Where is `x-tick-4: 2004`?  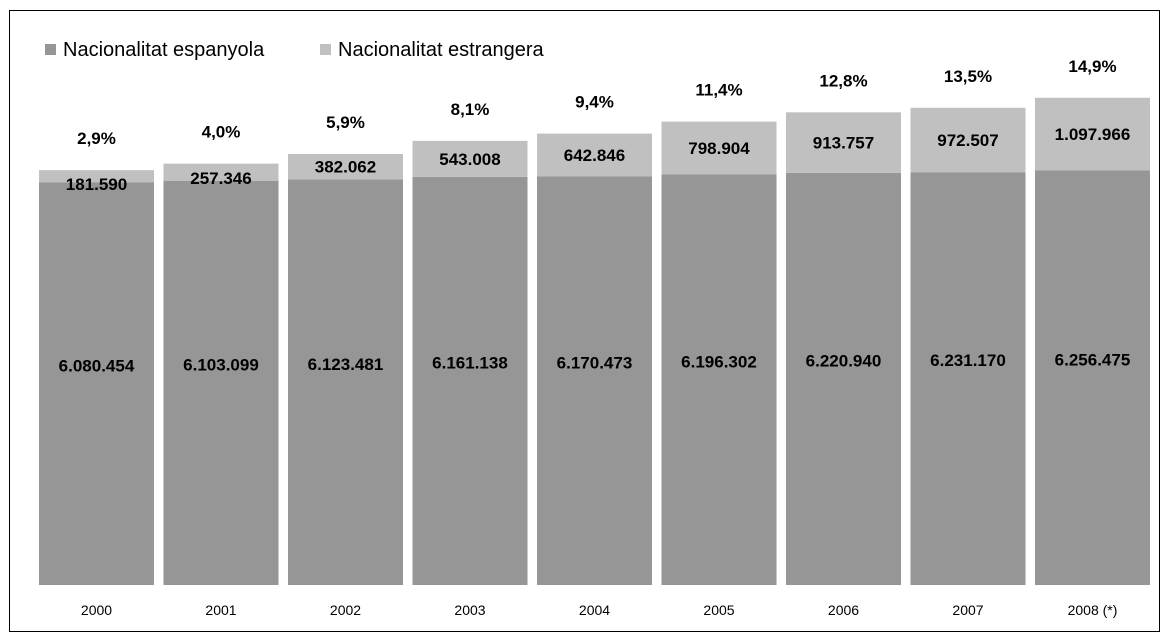
x-tick-4: 2004 is located at coordinates (594, 610).